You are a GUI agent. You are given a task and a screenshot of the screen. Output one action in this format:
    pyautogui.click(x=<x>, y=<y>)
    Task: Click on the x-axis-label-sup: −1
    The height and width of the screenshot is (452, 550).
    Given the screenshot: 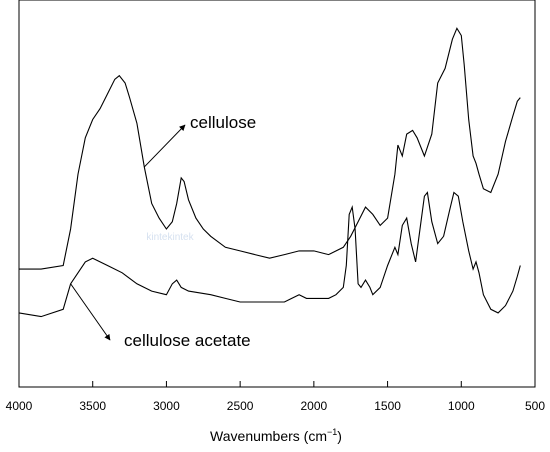 What is the action you would take?
    pyautogui.click(x=332, y=432)
    